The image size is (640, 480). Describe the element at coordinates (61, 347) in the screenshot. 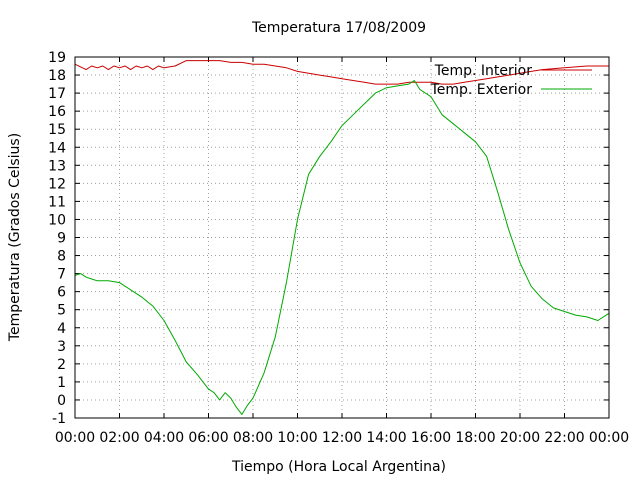

I see `y-tick-label: 3` at that location.